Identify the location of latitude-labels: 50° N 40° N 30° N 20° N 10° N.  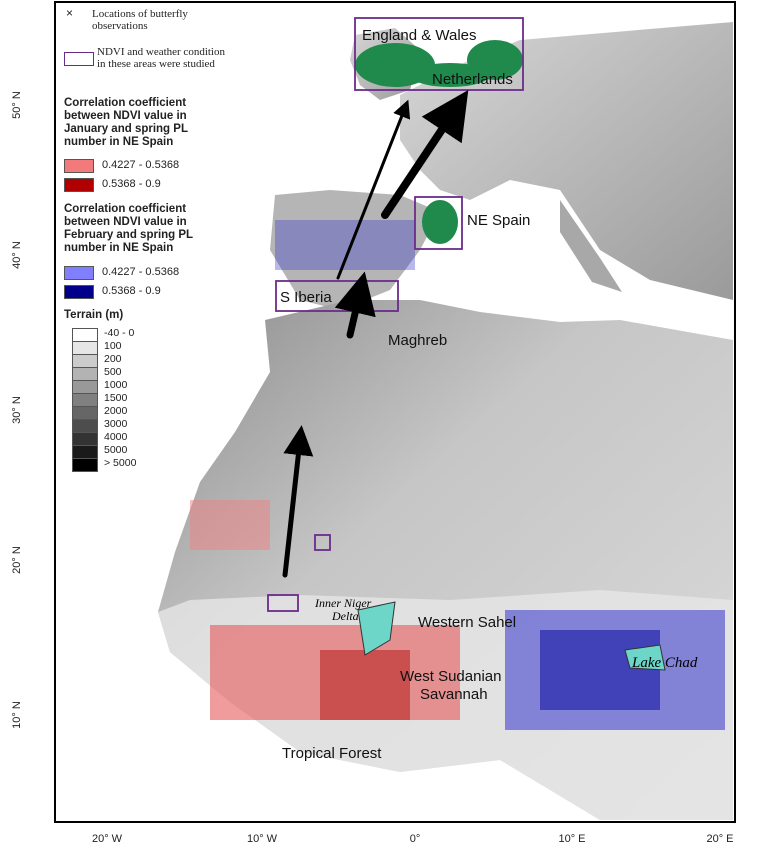
(17, 410).